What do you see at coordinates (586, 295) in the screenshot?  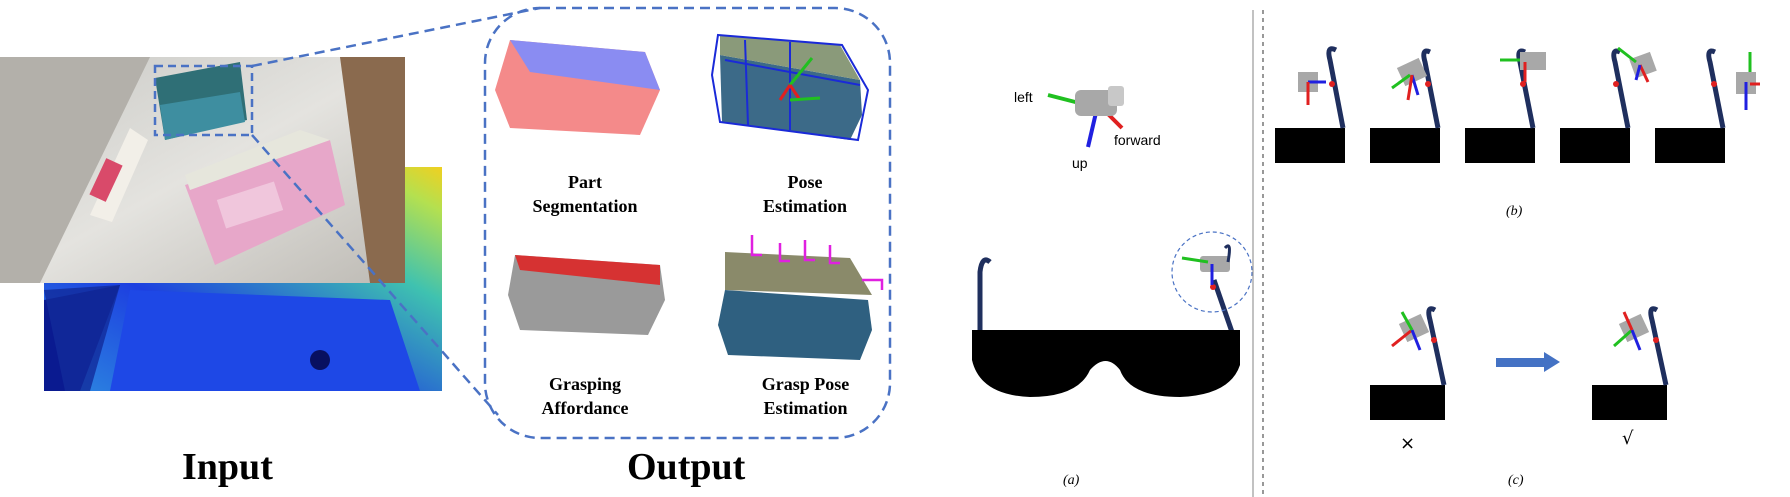 I see `grasping-affordance-image` at bounding box center [586, 295].